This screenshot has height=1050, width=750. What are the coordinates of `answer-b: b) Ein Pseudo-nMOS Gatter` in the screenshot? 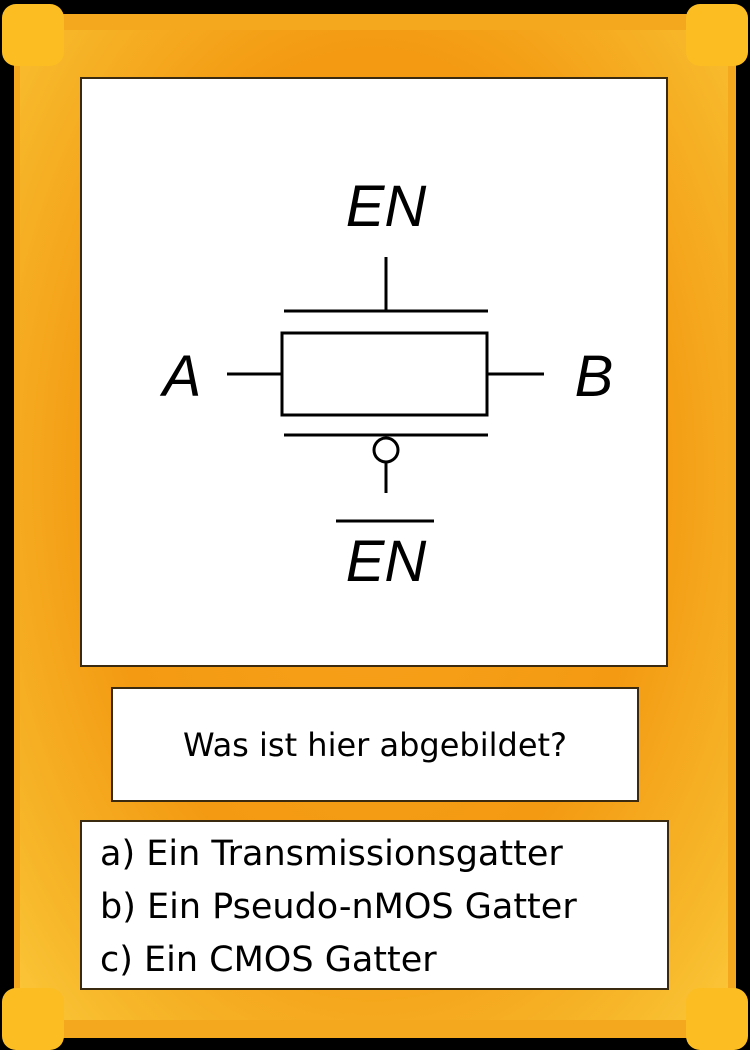 It's located at (338, 907).